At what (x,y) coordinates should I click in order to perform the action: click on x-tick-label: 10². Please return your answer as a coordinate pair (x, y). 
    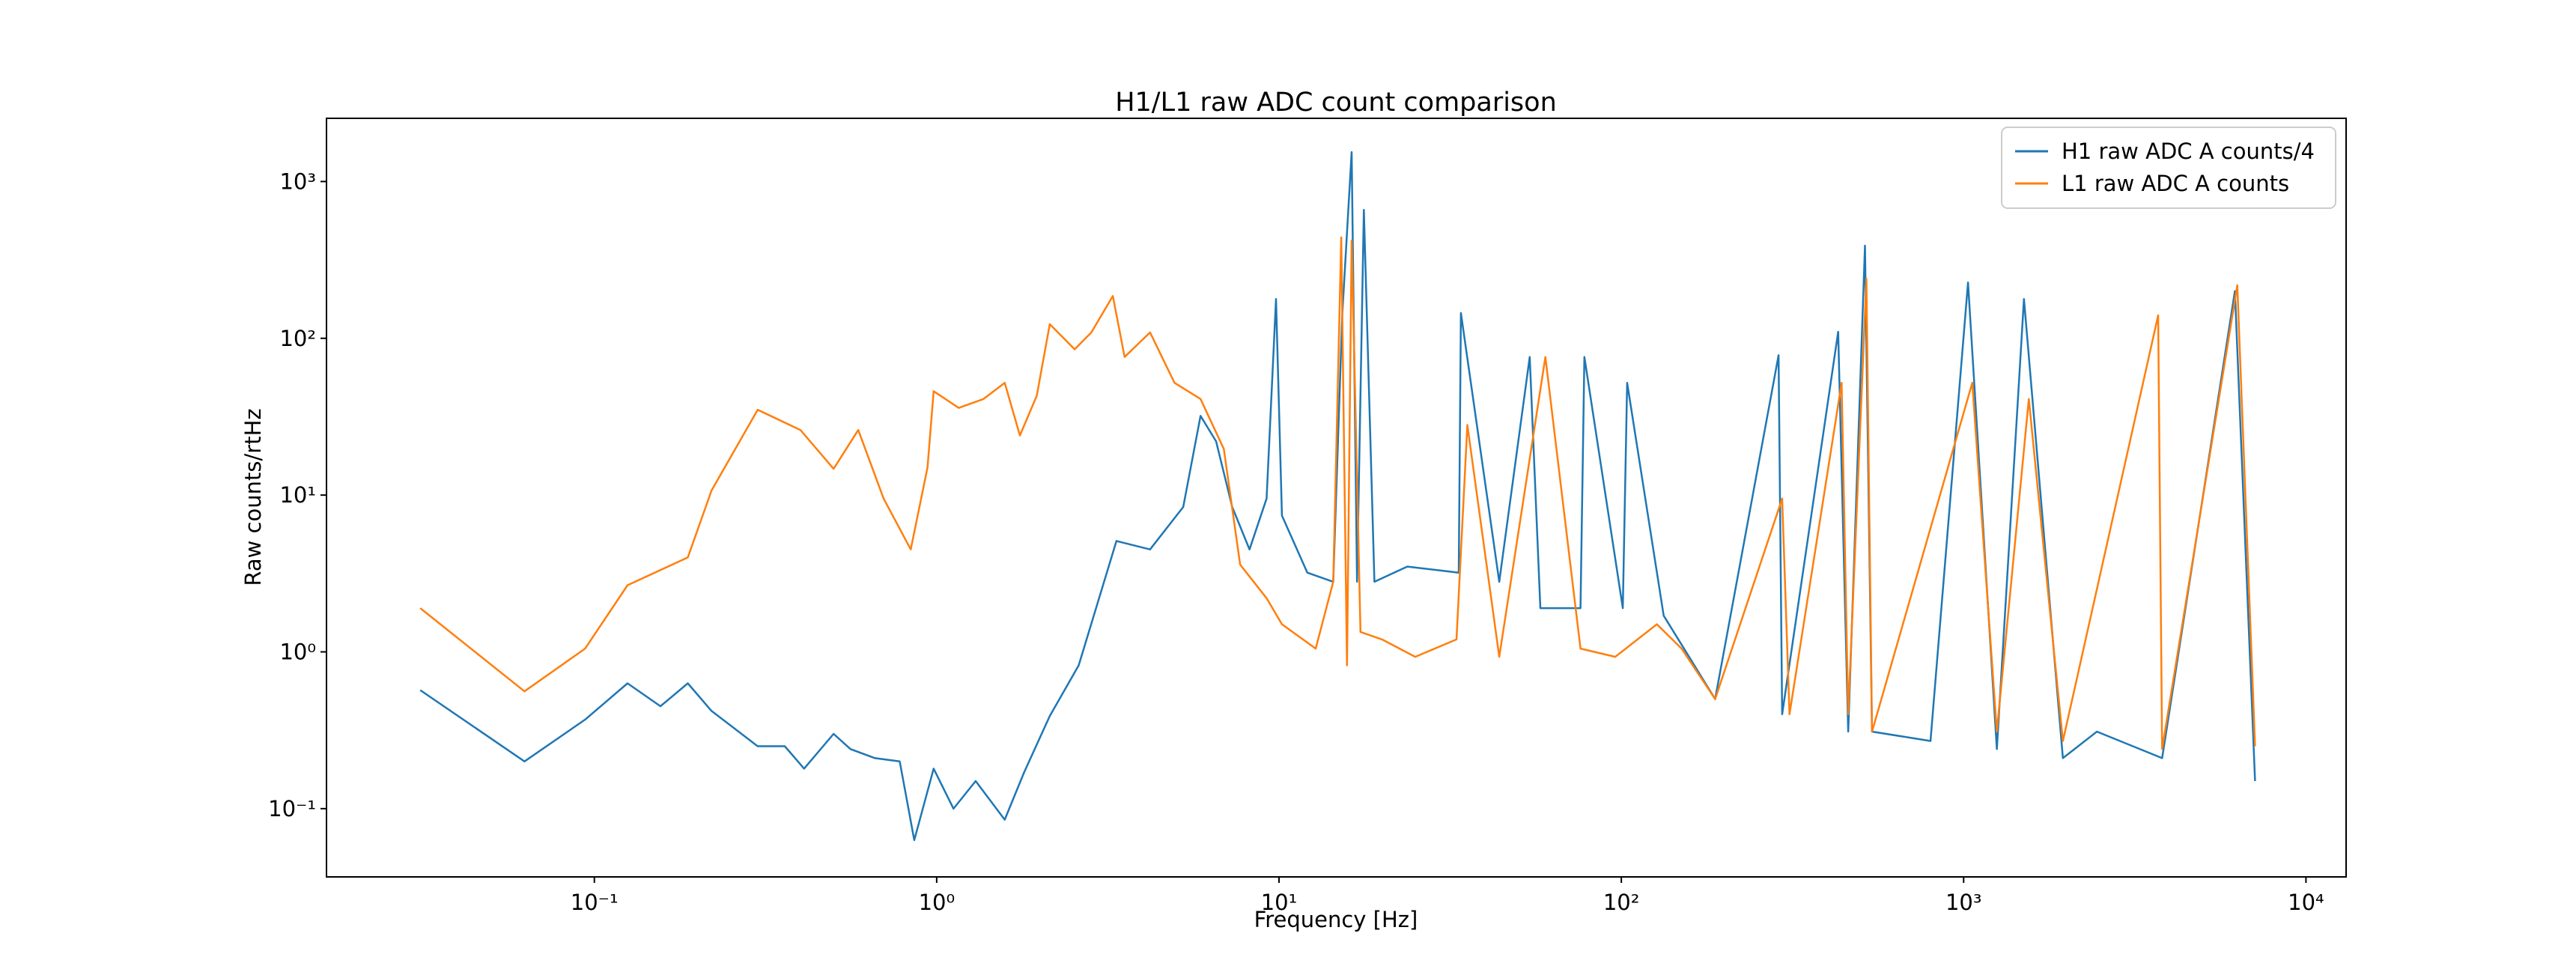
    Looking at the image, I should click on (1621, 902).